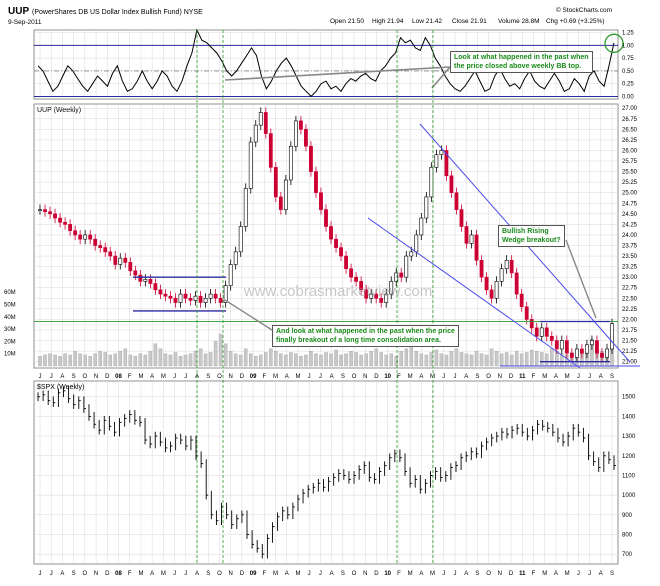 The height and width of the screenshot is (586, 660). What do you see at coordinates (627, 535) in the screenshot?
I see `spx-tick-label: 800` at bounding box center [627, 535].